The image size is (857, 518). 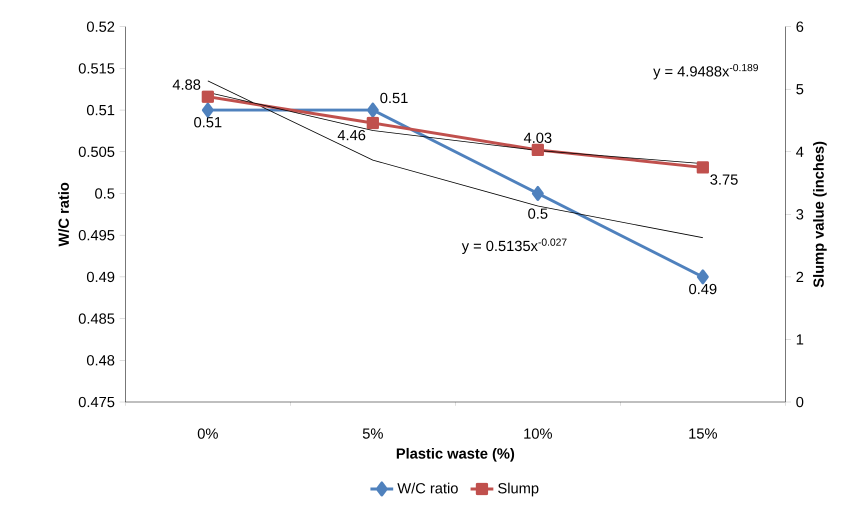 What do you see at coordinates (186, 84) in the screenshot?
I see `data-label: 4.88` at bounding box center [186, 84].